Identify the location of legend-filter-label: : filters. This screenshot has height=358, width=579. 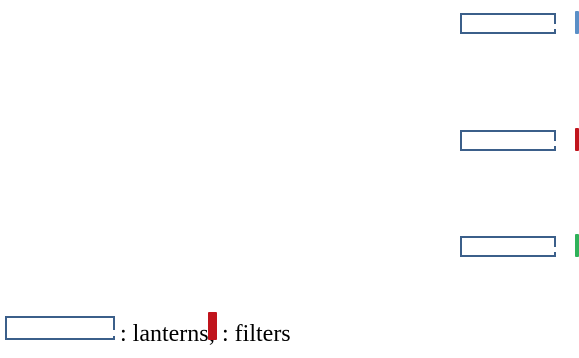
(256, 334).